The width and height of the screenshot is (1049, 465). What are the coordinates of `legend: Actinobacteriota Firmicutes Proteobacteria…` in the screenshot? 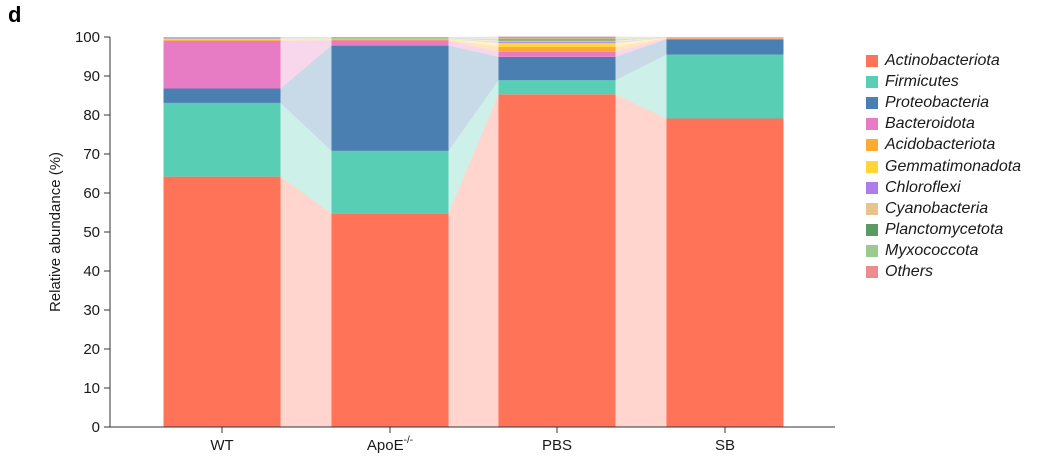 It's located at (943, 166).